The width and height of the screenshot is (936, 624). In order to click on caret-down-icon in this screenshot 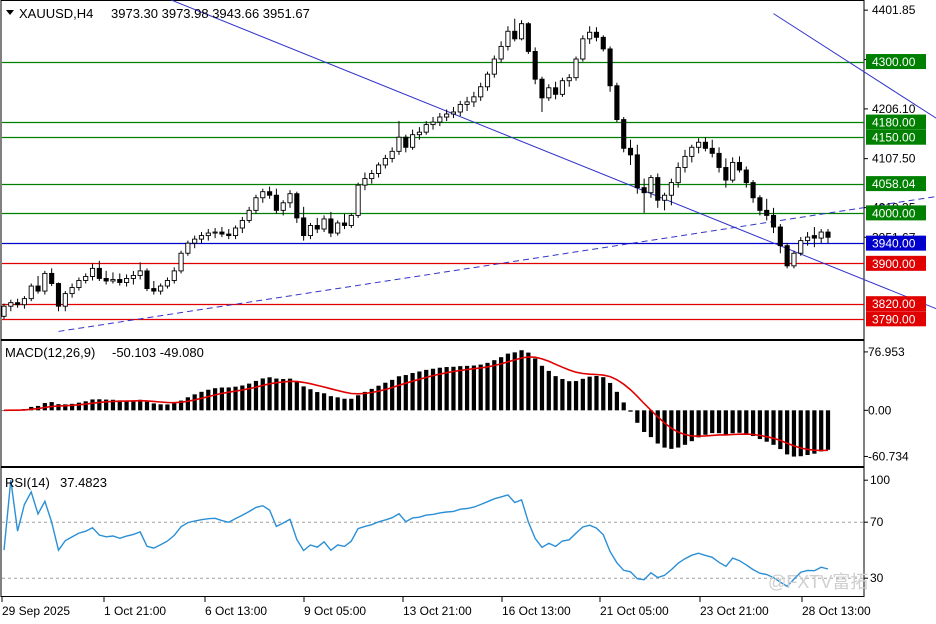, I will do `click(10, 12)`.